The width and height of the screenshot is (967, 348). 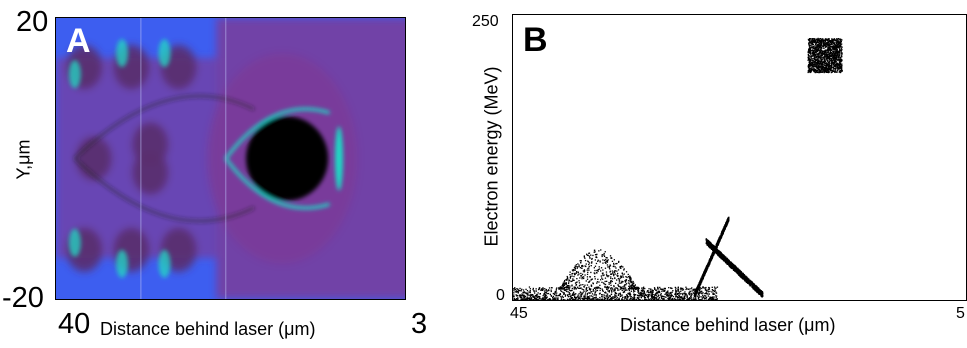 What do you see at coordinates (208, 329) in the screenshot?
I see `panel-a-x-axis-title: Distance behind laser (μm)` at bounding box center [208, 329].